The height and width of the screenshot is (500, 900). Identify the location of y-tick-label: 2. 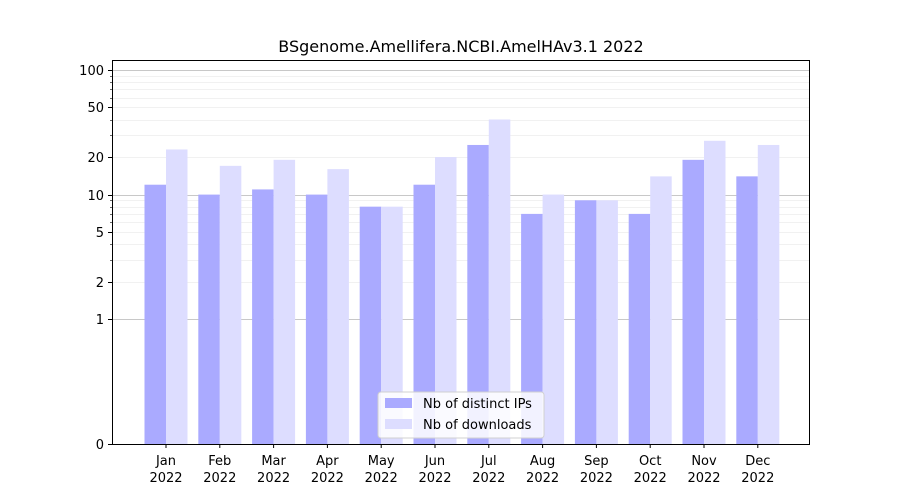
(100, 283).